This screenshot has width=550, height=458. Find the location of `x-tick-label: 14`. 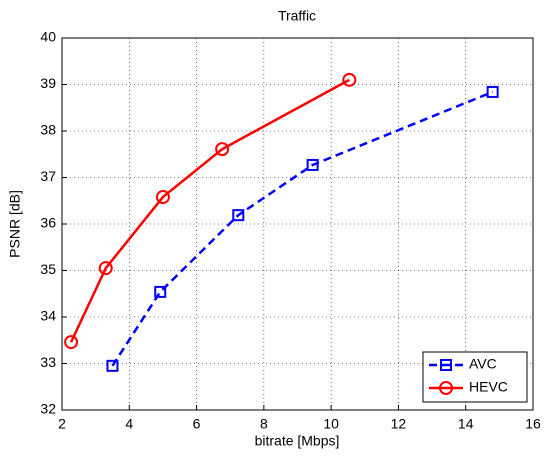

x-tick-label: 14 is located at coordinates (466, 424).